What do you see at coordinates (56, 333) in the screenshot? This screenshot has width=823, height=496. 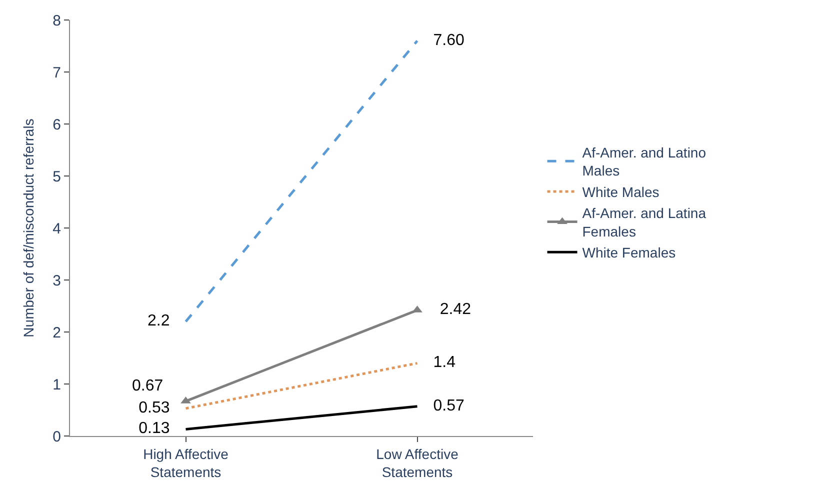 I see `y-tick-label: 2` at bounding box center [56, 333].